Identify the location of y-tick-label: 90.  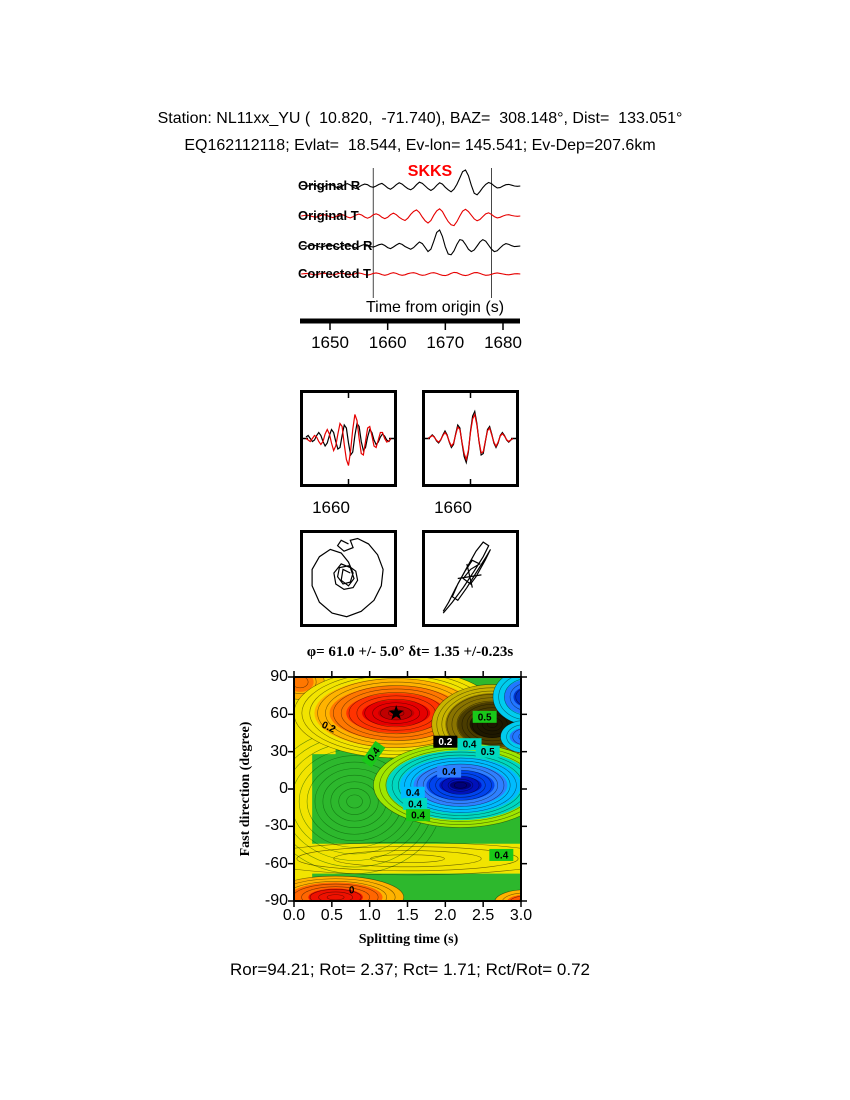
(279, 676).